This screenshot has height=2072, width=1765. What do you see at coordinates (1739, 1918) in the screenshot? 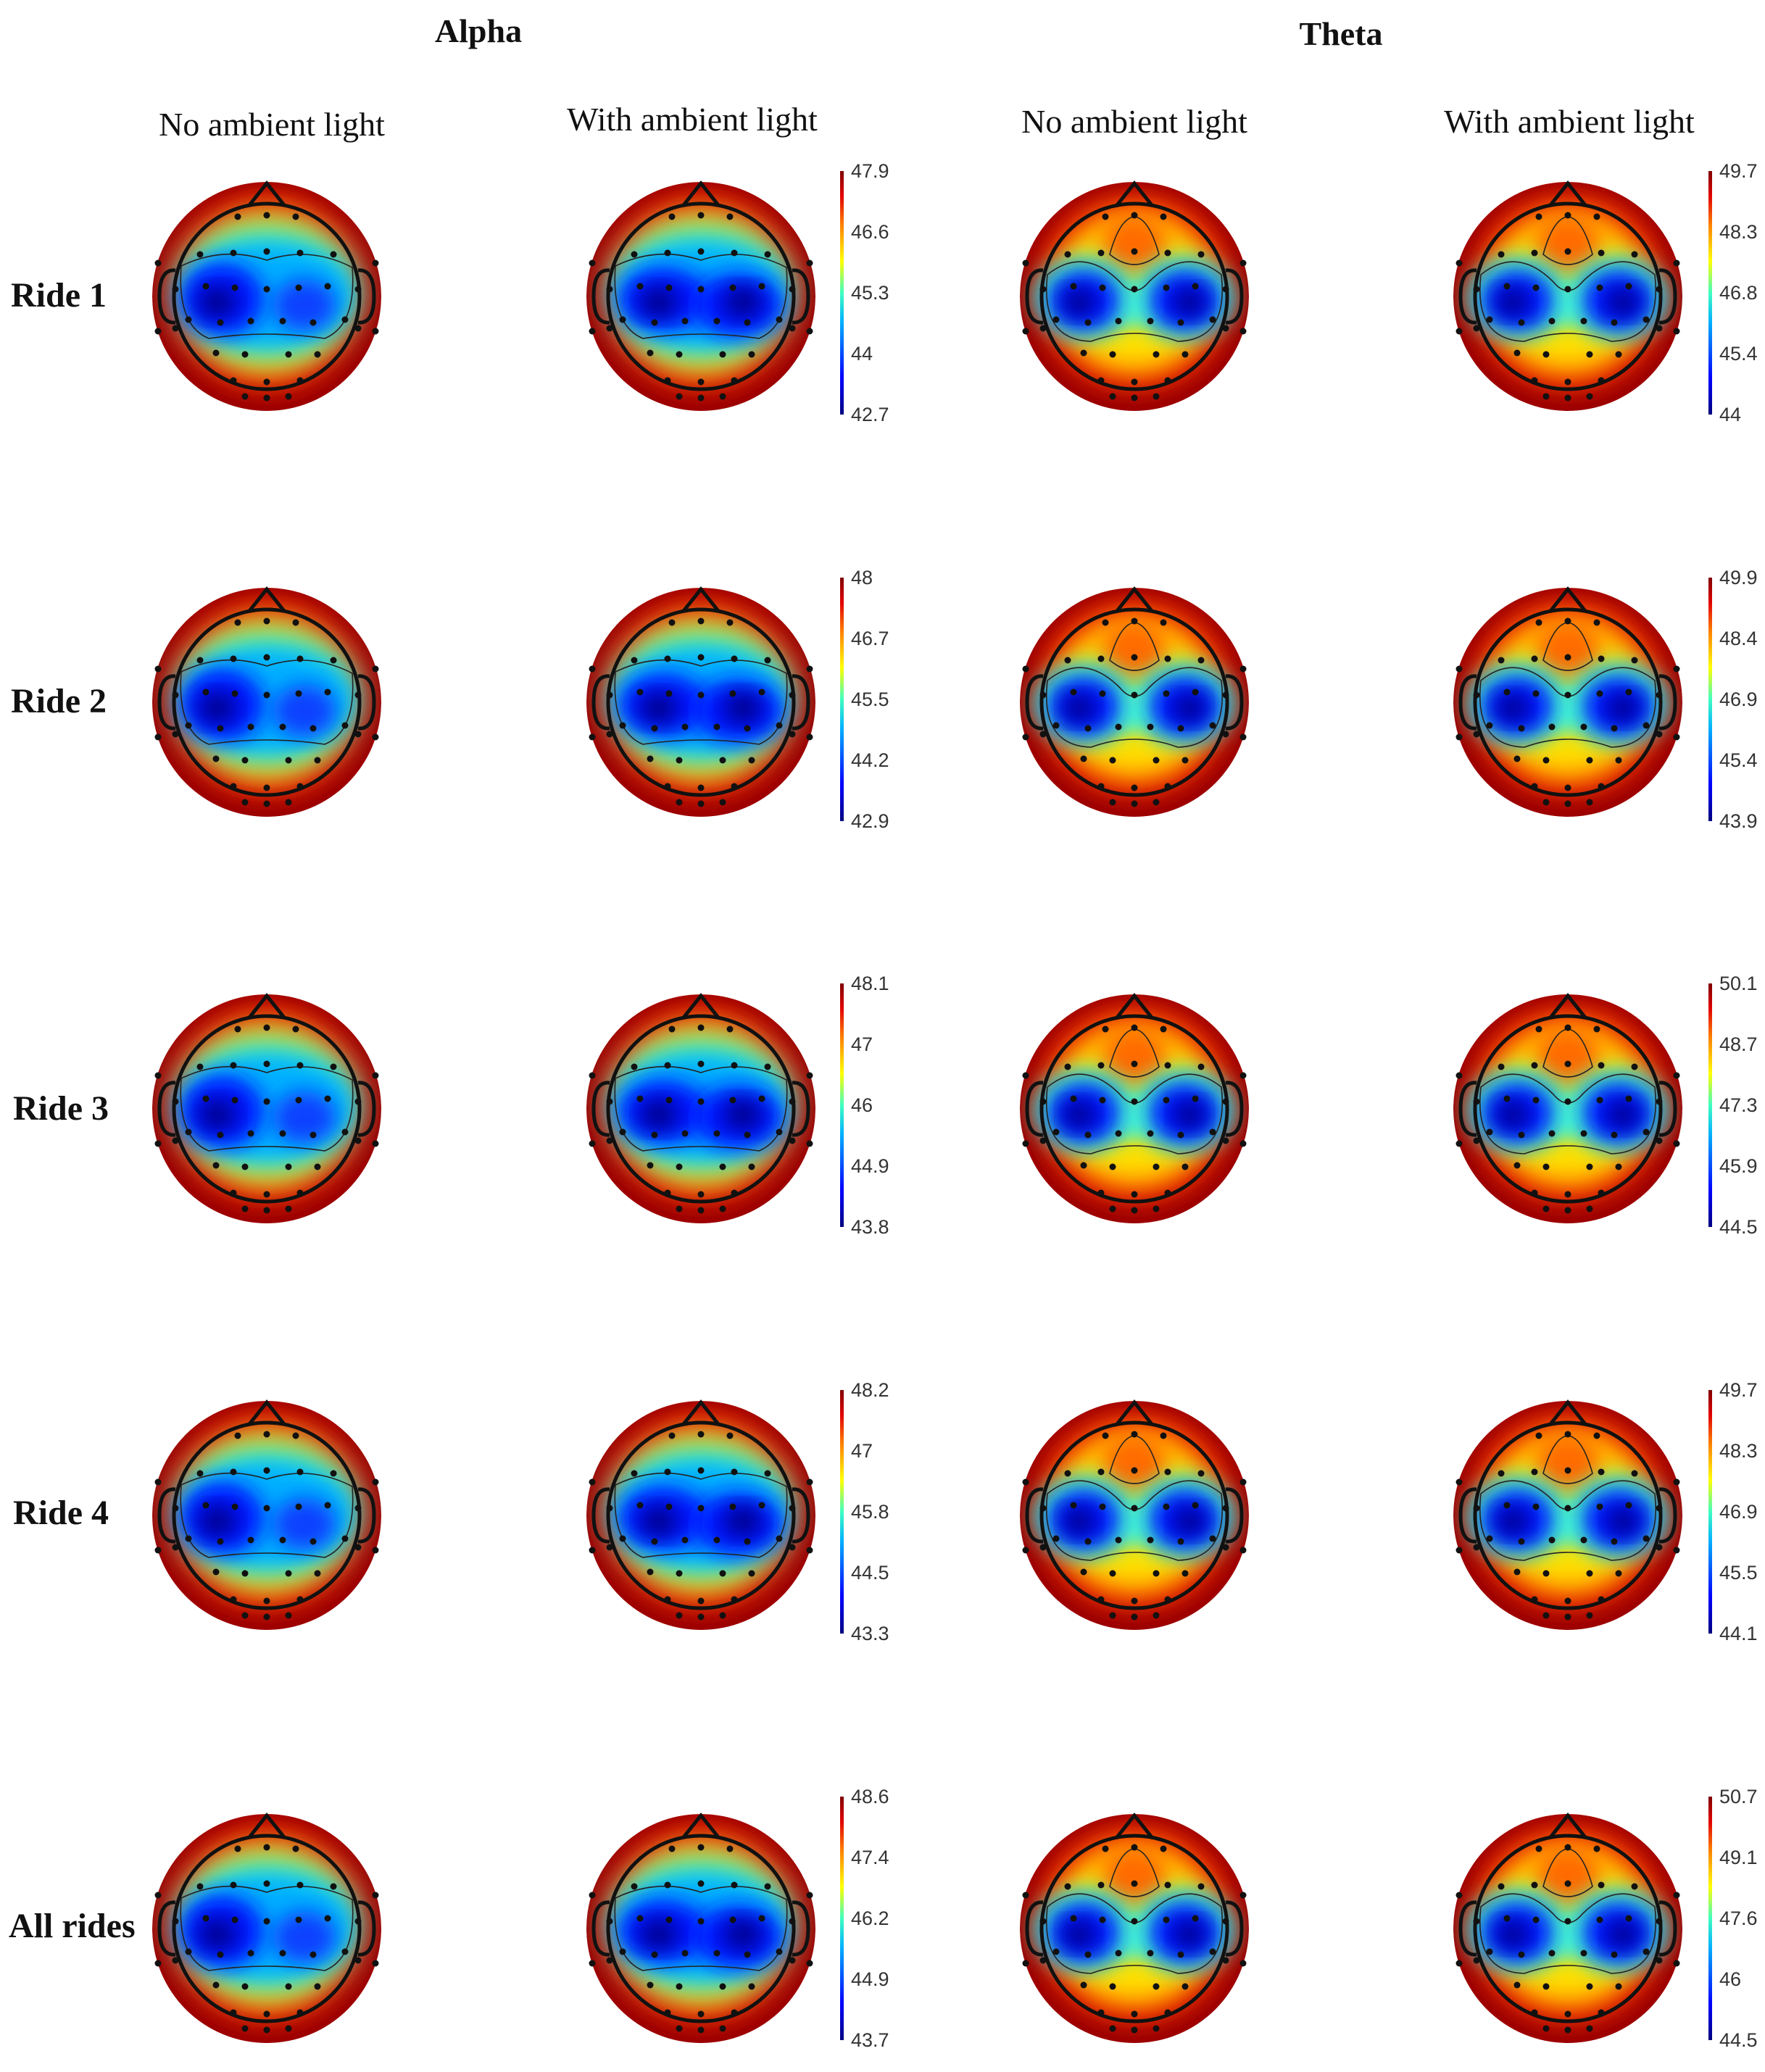
I see `colorbar-tick-label: 47.6` at bounding box center [1739, 1918].